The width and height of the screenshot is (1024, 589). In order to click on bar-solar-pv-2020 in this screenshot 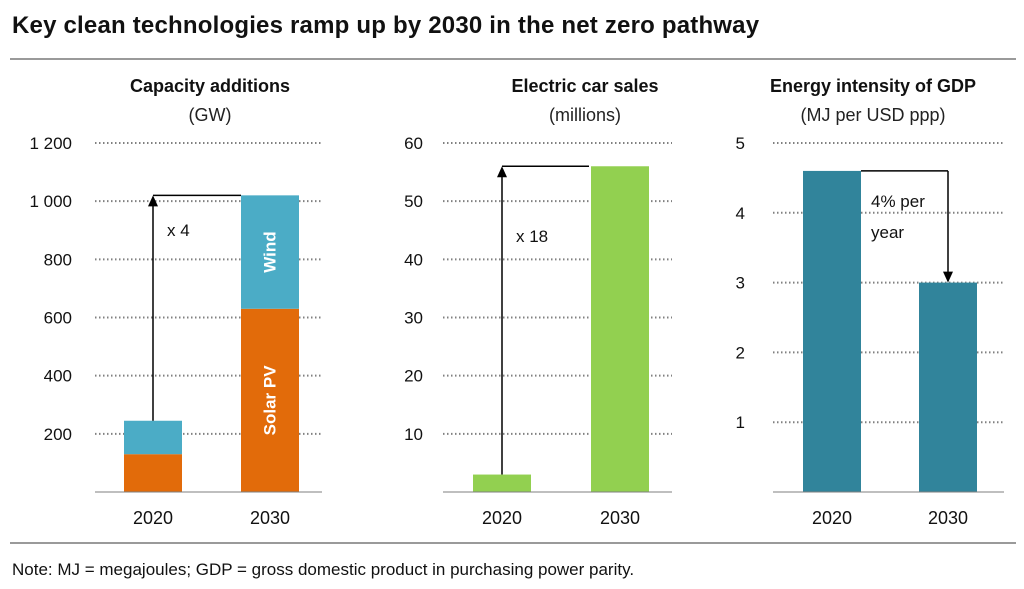, I will do `click(153, 473)`.